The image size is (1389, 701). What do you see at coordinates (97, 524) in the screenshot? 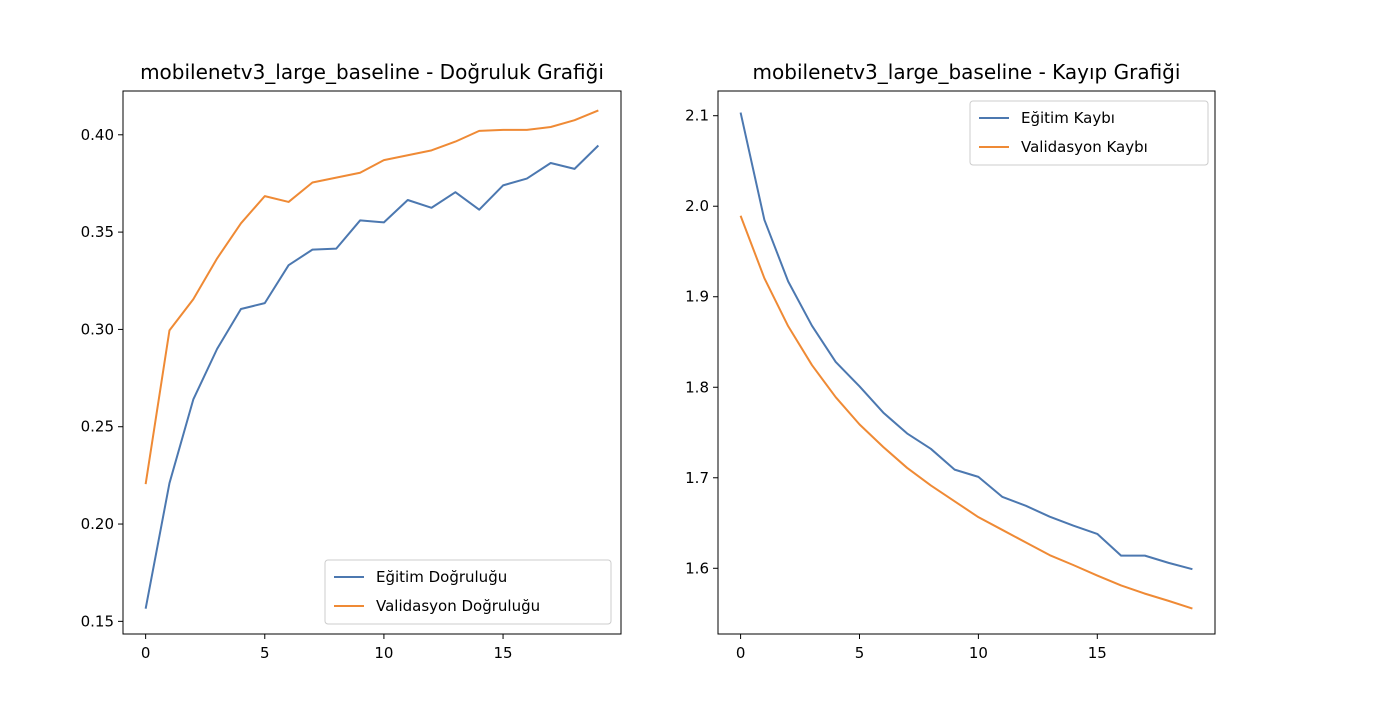
I see `y-tick-label: 0.20` at bounding box center [97, 524].